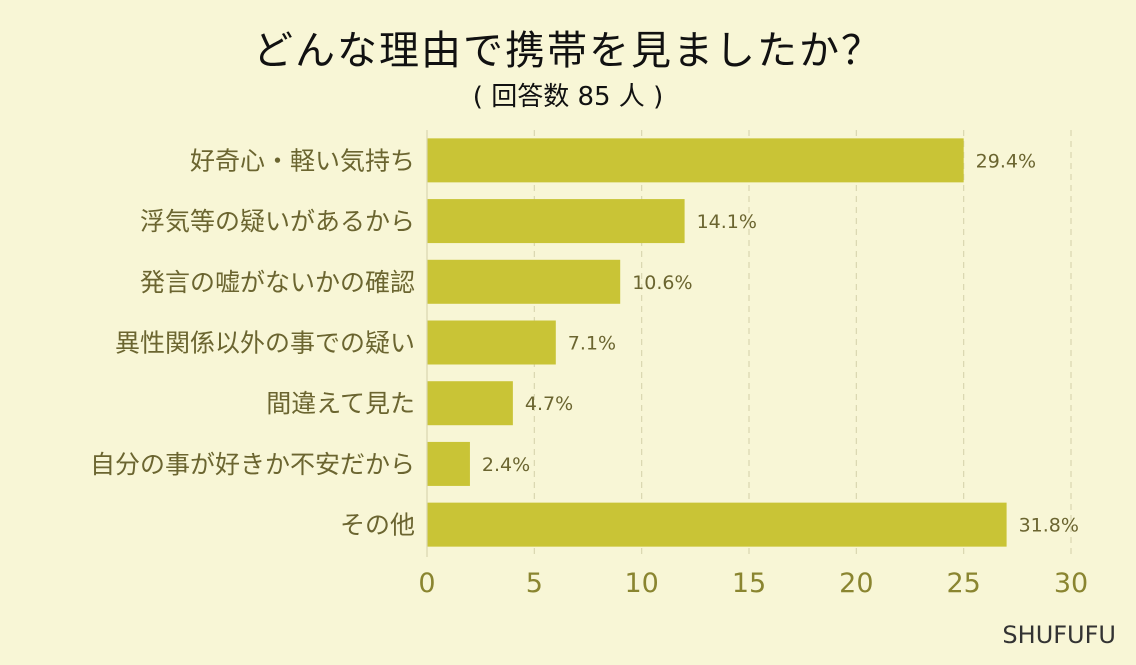 This screenshot has width=1136, height=665. I want to click on x-tick-label: 20, so click(856, 583).